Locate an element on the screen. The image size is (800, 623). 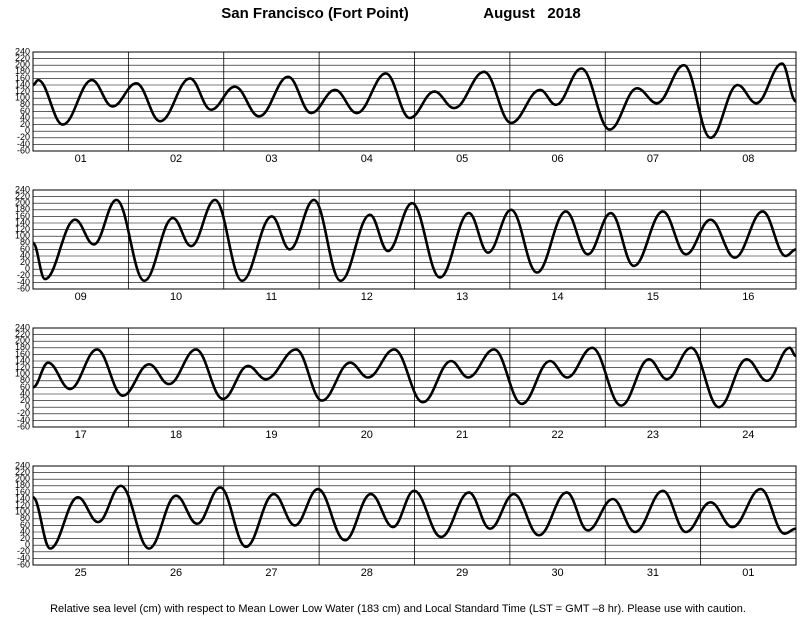
x-tick-label: 16 is located at coordinates (748, 297).